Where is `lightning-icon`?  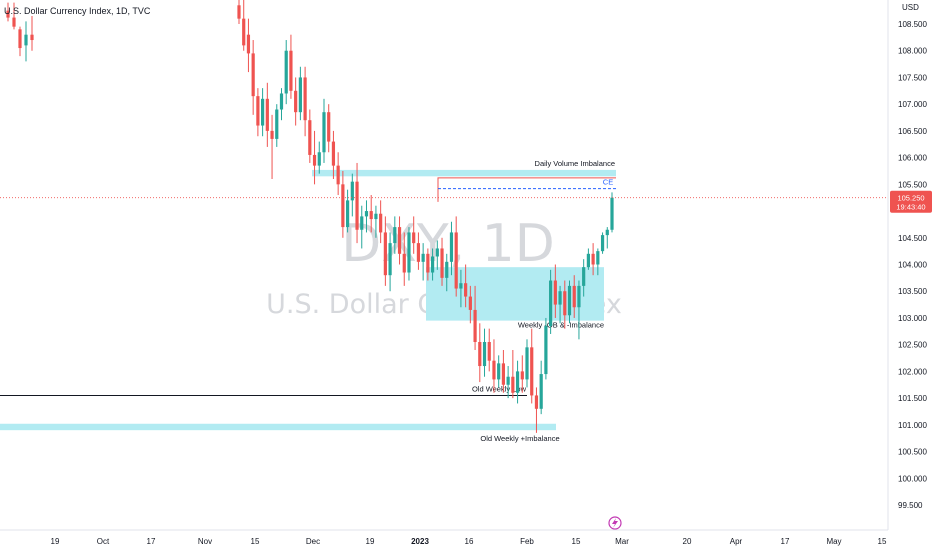
lightning-icon is located at coordinates (615, 523).